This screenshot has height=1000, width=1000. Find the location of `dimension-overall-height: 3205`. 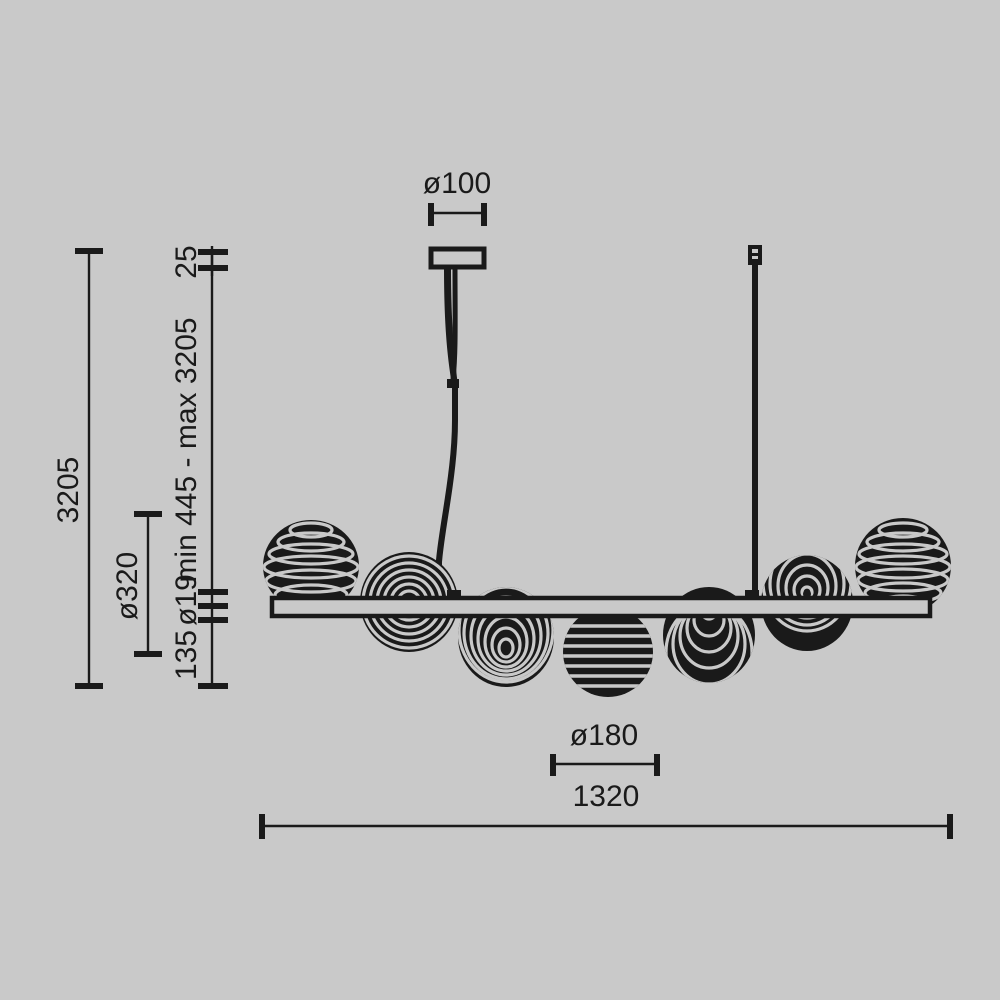

dimension-overall-height: 3205 is located at coordinates (77, 468).